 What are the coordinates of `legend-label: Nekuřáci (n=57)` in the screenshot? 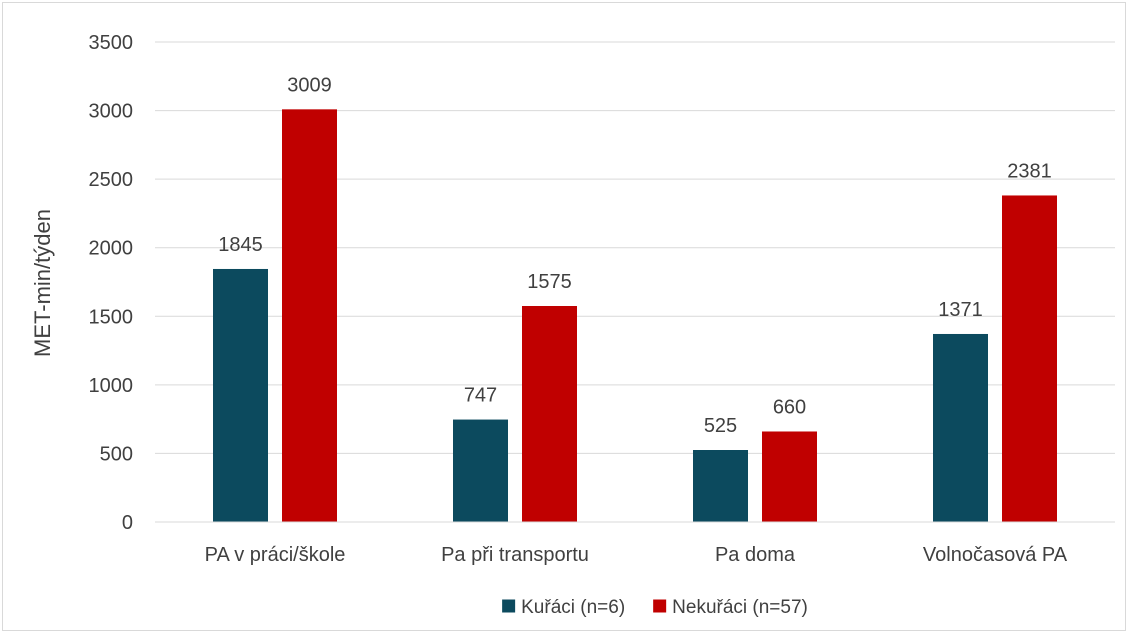 It's located at (740, 607).